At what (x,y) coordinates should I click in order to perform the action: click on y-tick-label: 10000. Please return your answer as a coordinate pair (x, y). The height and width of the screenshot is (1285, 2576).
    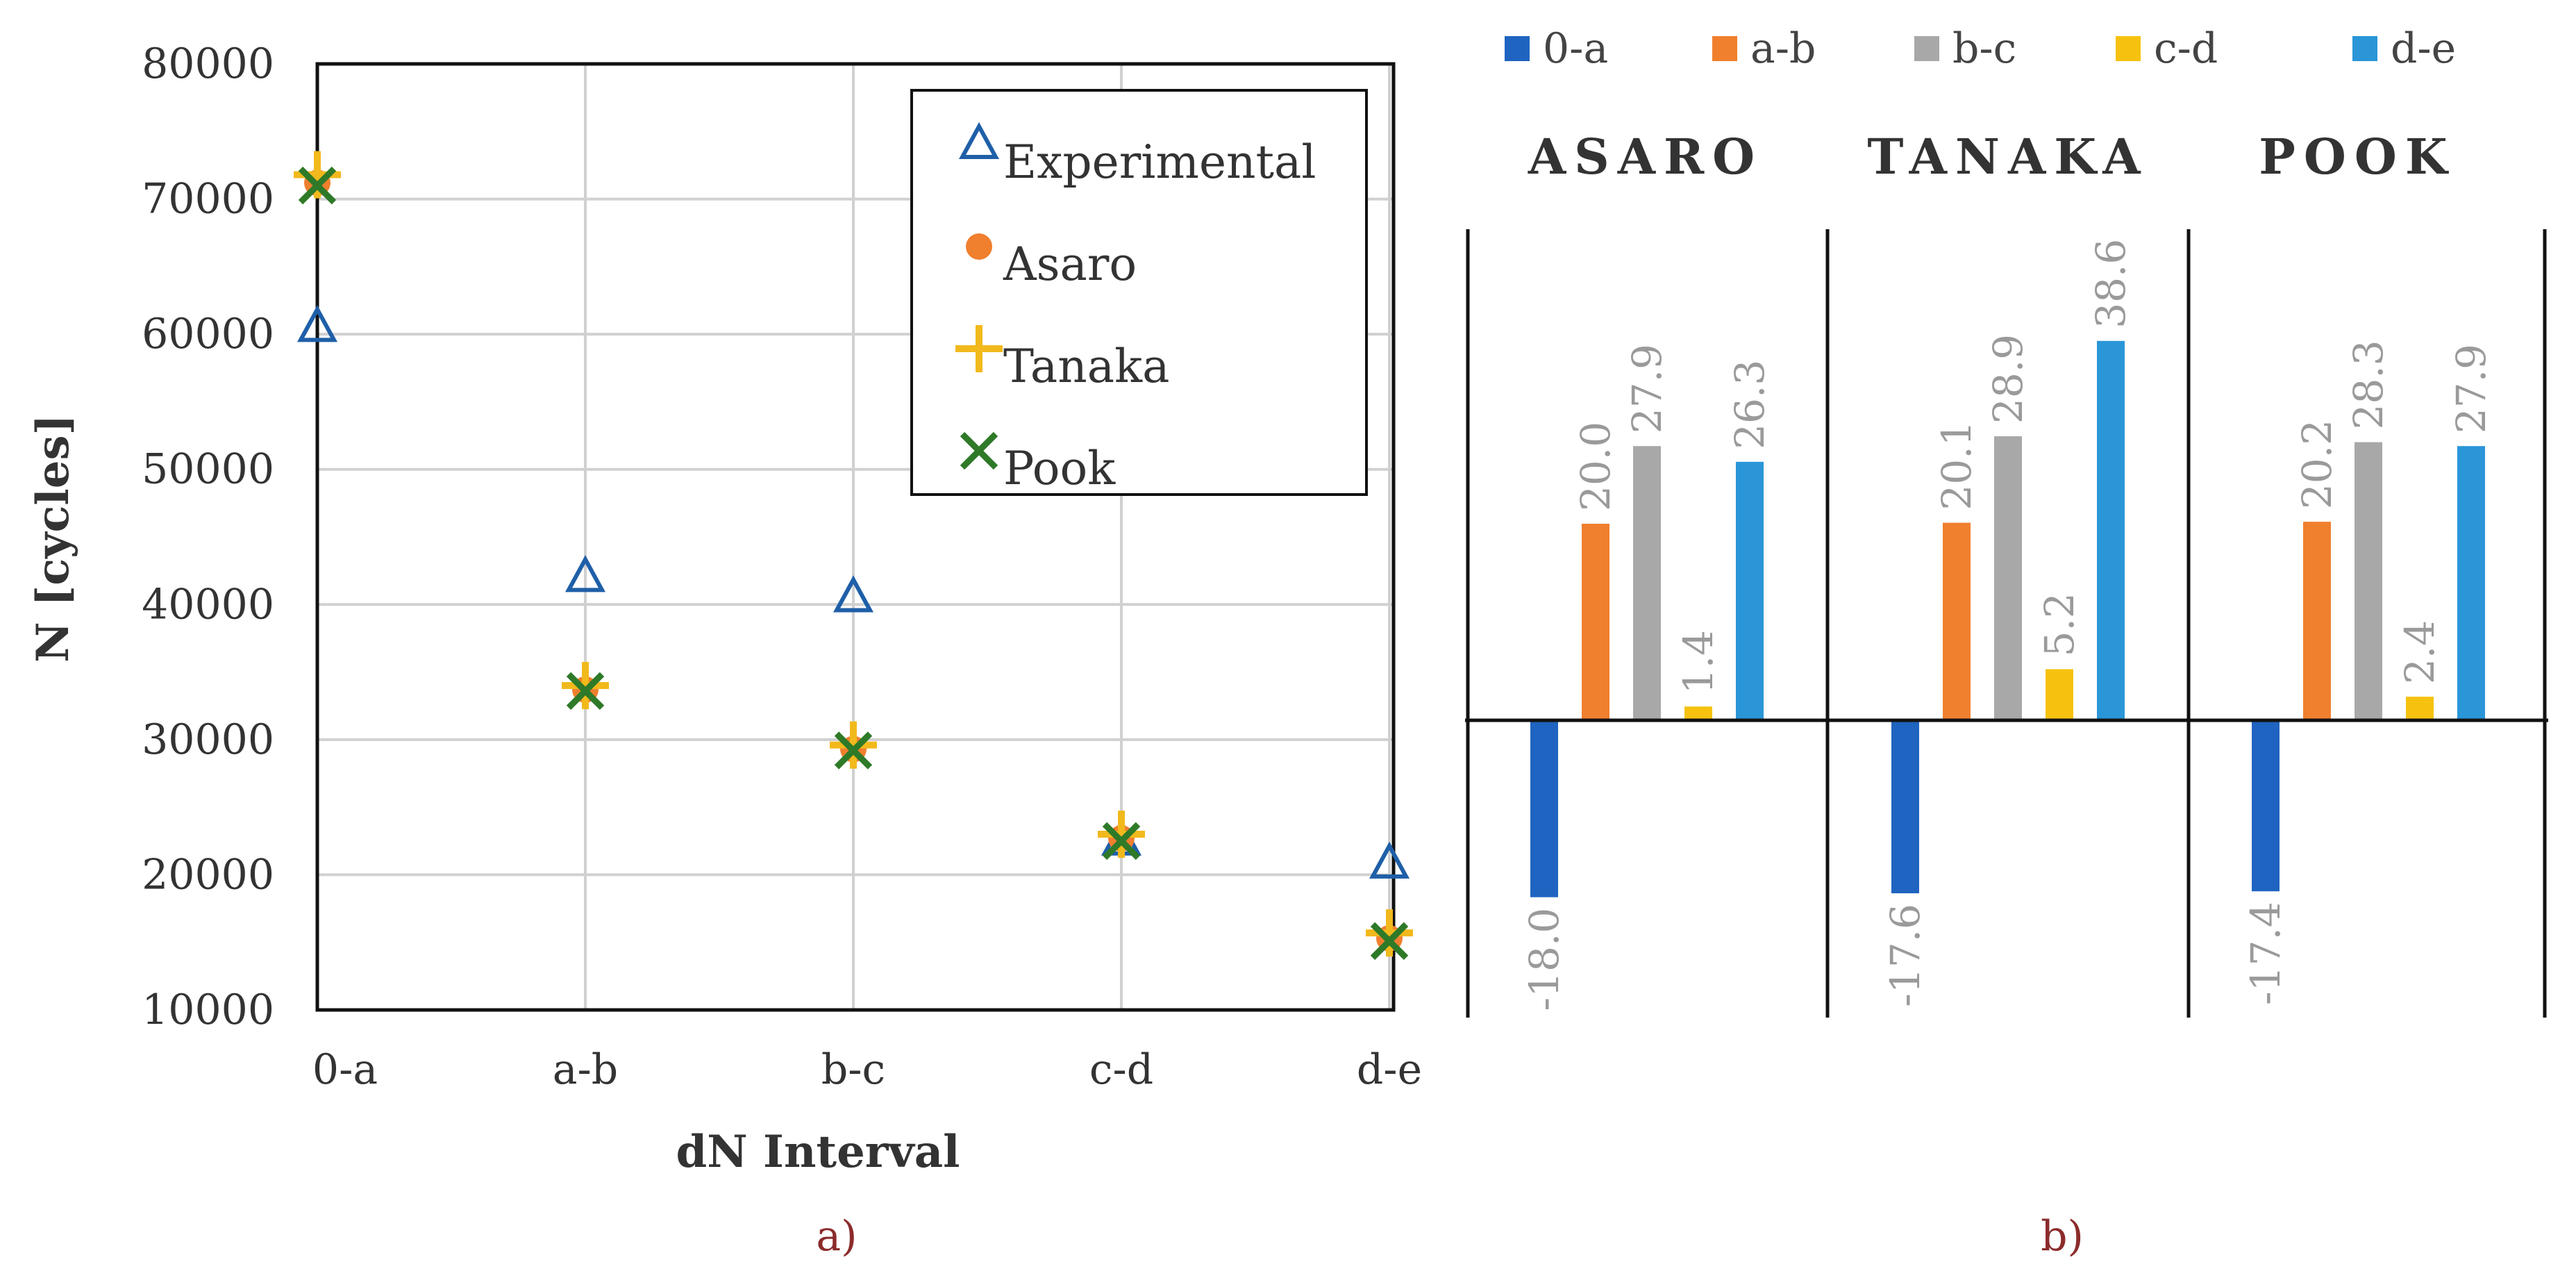
    Looking at the image, I should click on (208, 1010).